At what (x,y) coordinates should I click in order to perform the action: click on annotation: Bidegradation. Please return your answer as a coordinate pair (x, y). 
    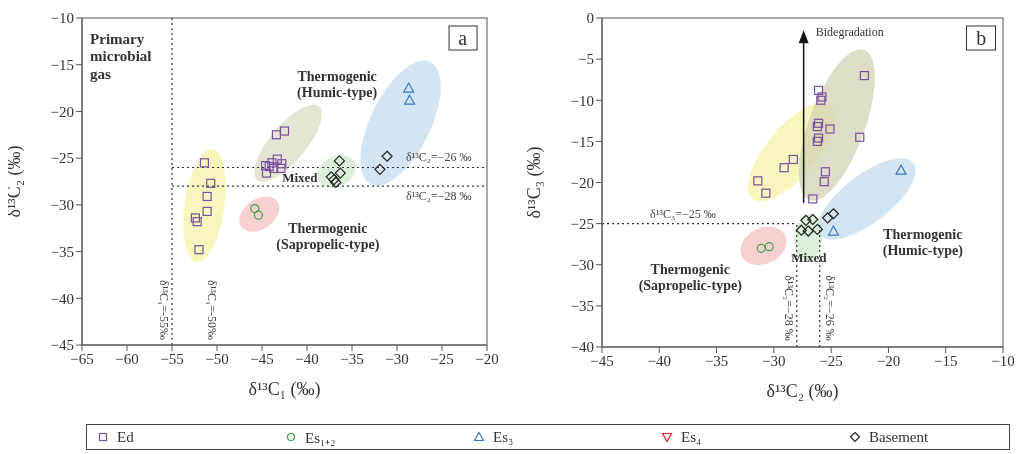
    Looking at the image, I should click on (850, 33).